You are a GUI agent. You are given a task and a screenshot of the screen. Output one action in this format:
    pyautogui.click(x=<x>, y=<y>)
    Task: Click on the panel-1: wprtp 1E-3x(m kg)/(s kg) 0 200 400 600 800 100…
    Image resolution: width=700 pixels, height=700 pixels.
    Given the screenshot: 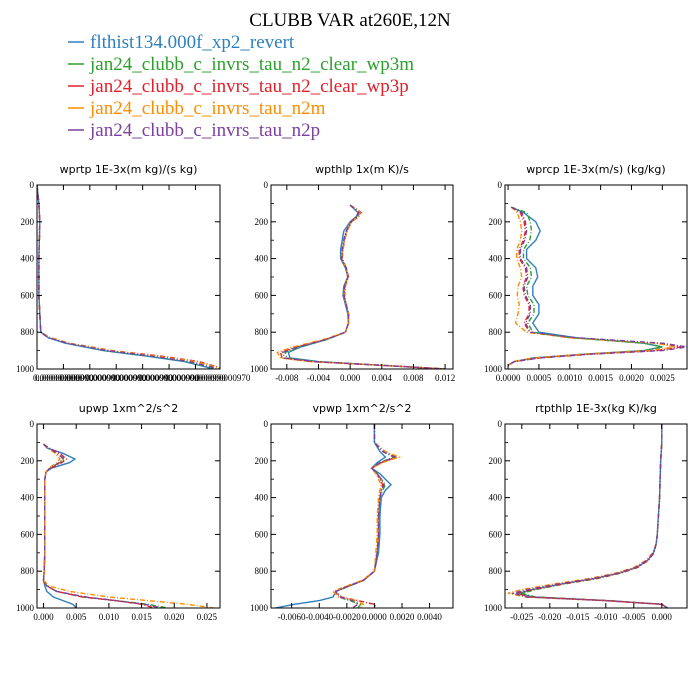 What is the action you would take?
    pyautogui.click(x=133, y=273)
    